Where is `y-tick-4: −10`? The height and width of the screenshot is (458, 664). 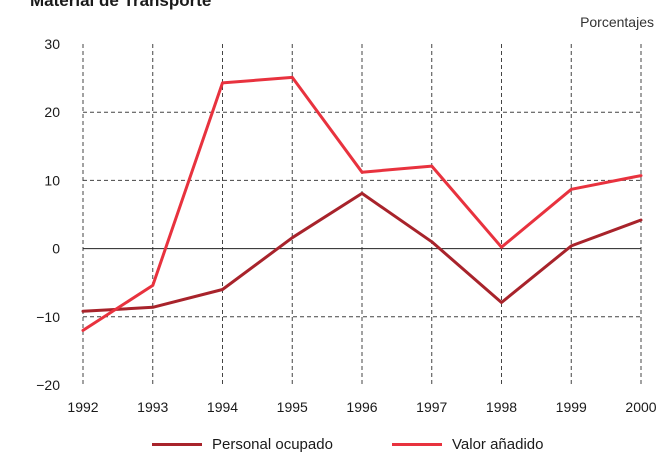
y-tick-4: −10 is located at coordinates (48, 317).